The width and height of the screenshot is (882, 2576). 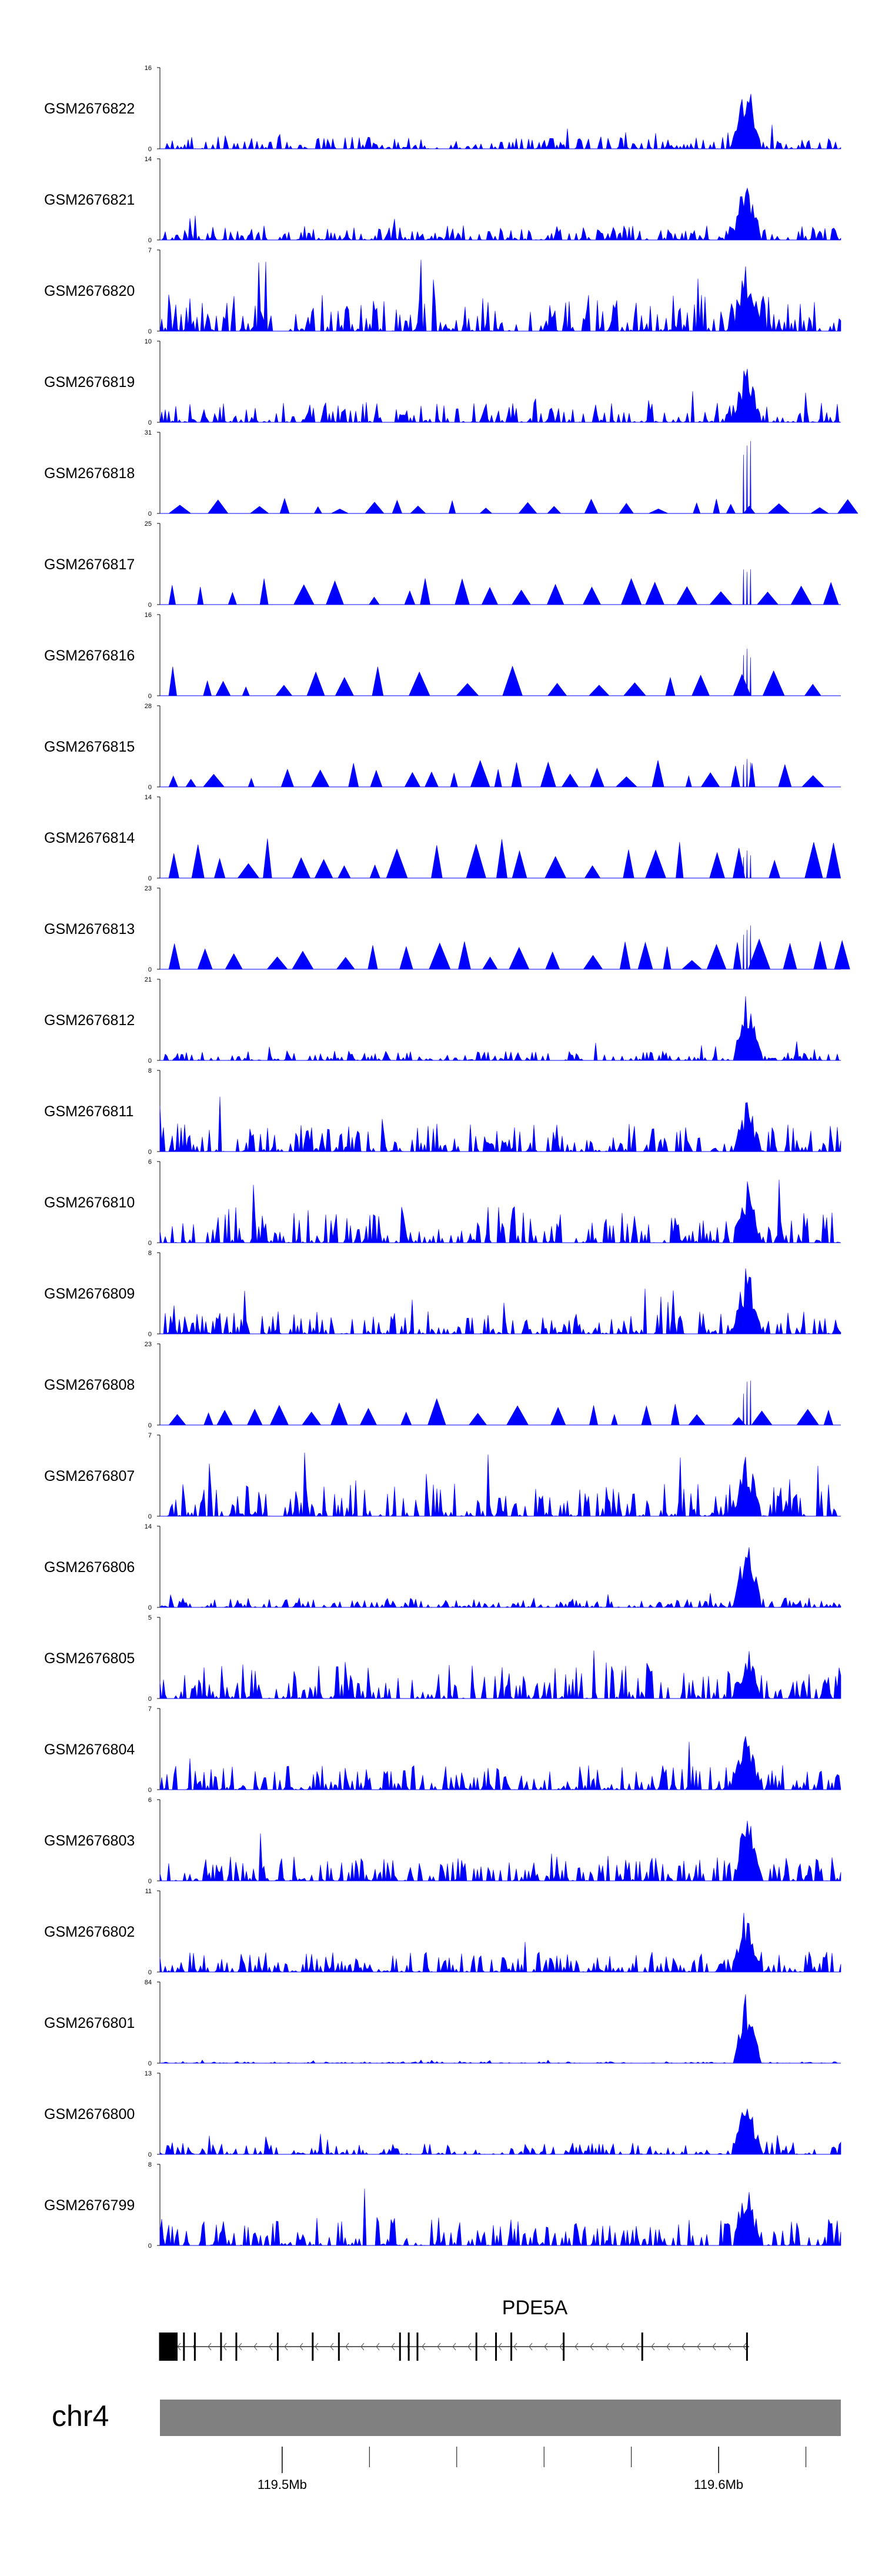 I want to click on track-GSM2676811: GSM2676811 8 0, so click(x=442, y=1111).